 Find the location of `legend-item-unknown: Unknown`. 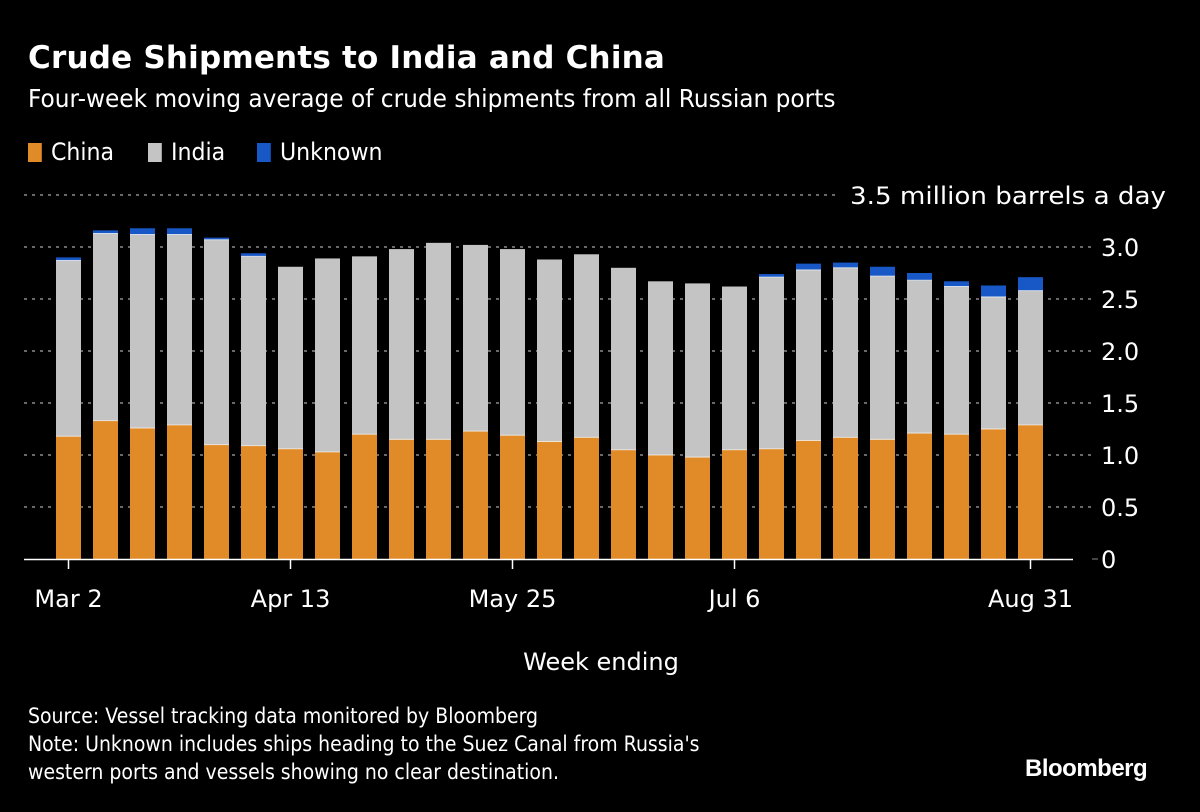

legend-item-unknown: Unknown is located at coordinates (320, 152).